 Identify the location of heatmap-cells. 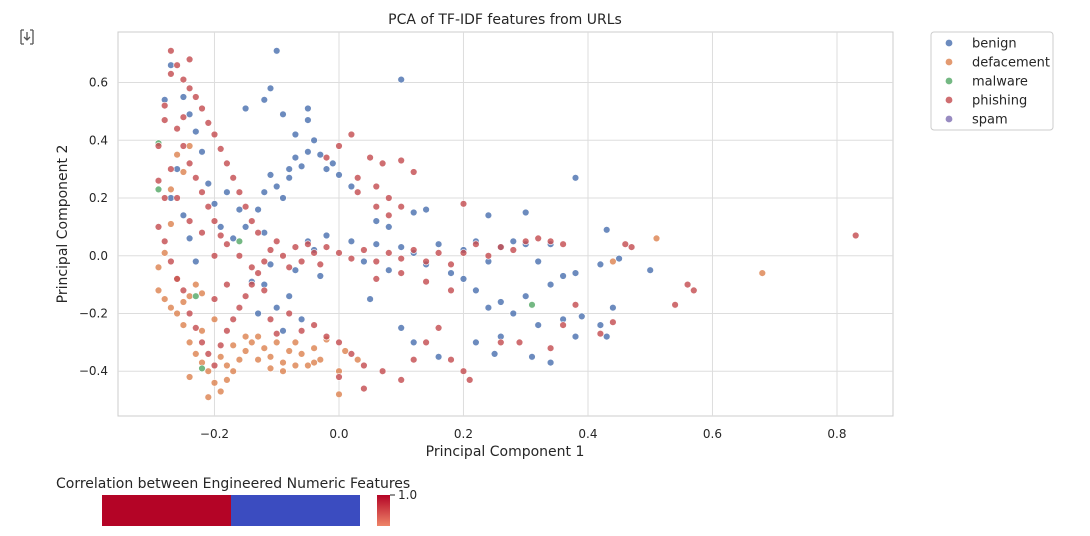
(231, 510).